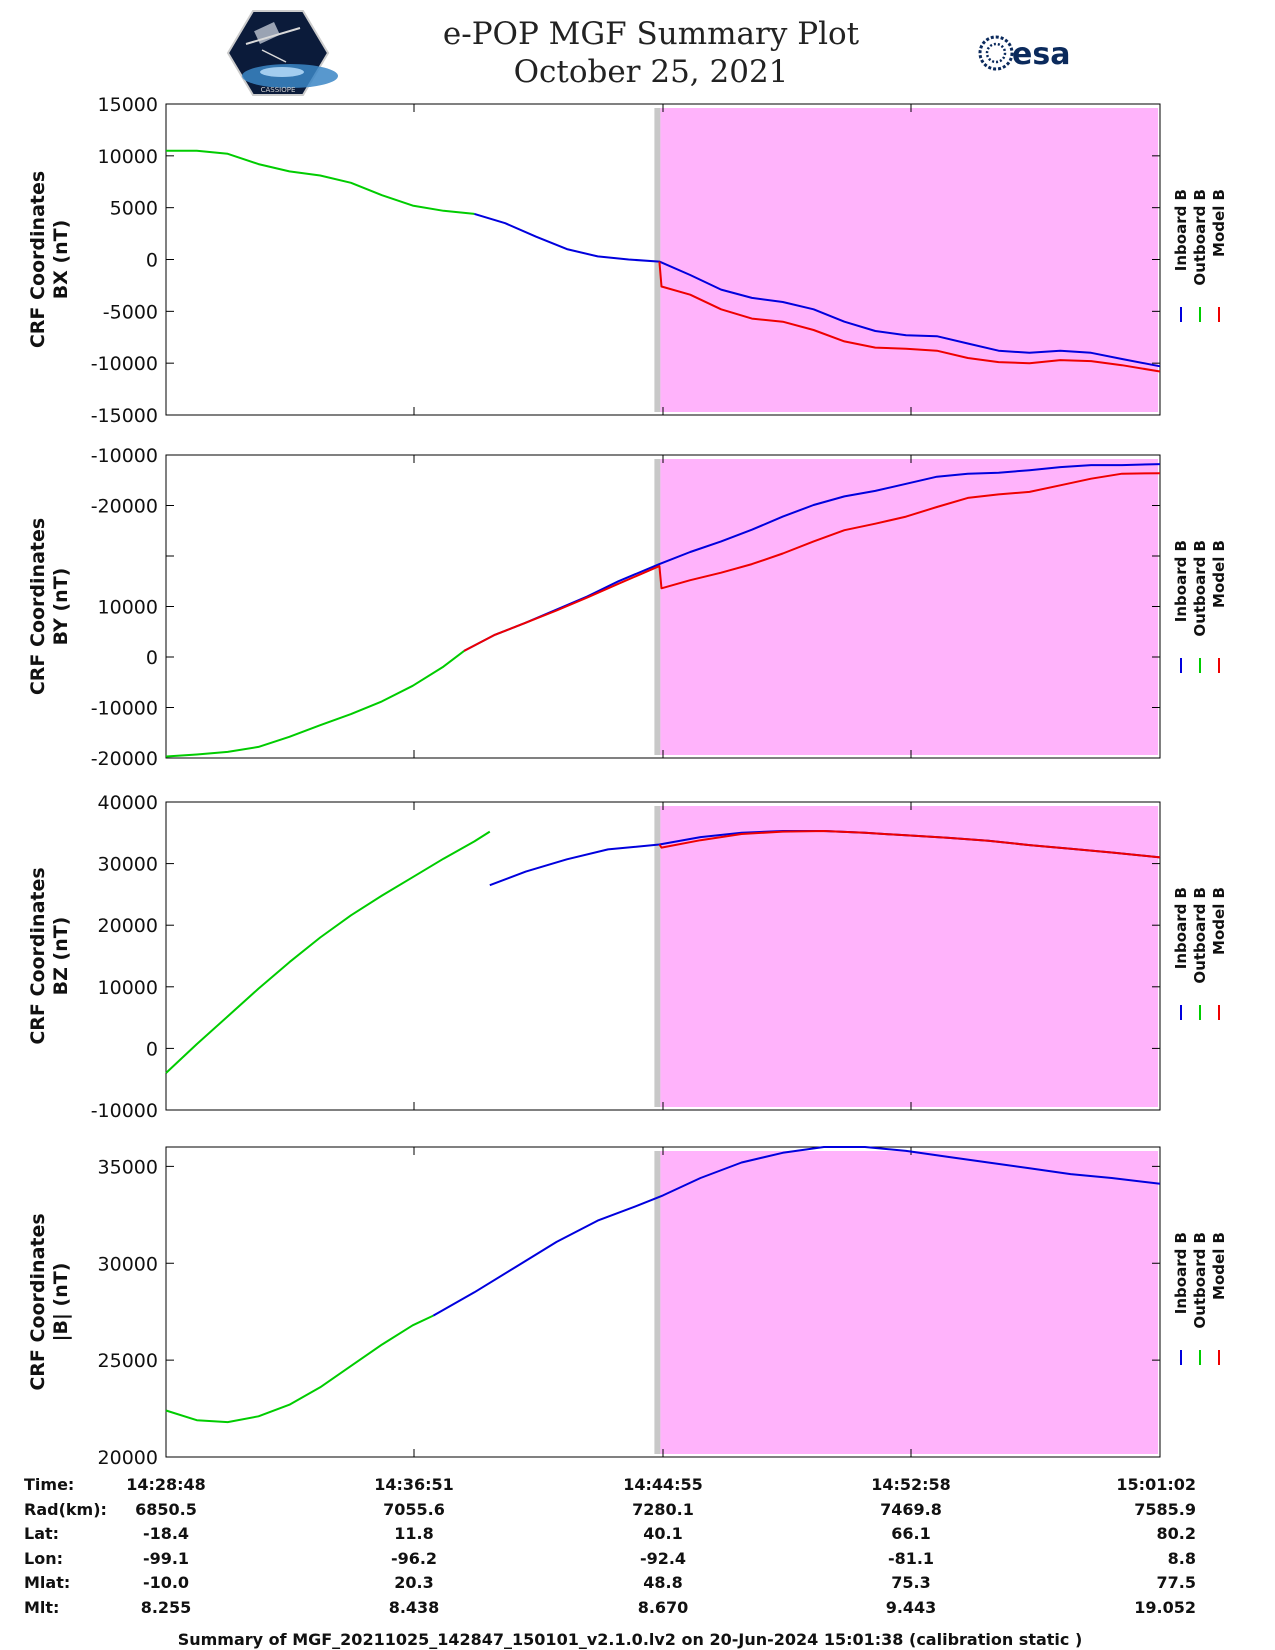 The width and height of the screenshot is (1275, 1650). I want to click on y-tick-label: 5000, so click(134, 209).